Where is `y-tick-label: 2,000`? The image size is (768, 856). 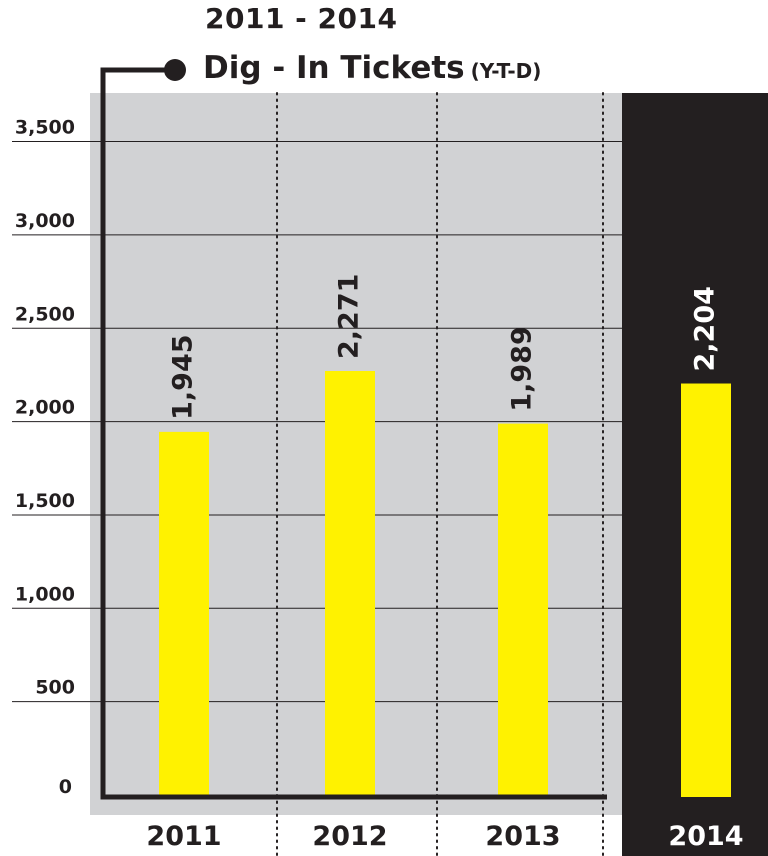 y-tick-label: 2,000 is located at coordinates (45, 408).